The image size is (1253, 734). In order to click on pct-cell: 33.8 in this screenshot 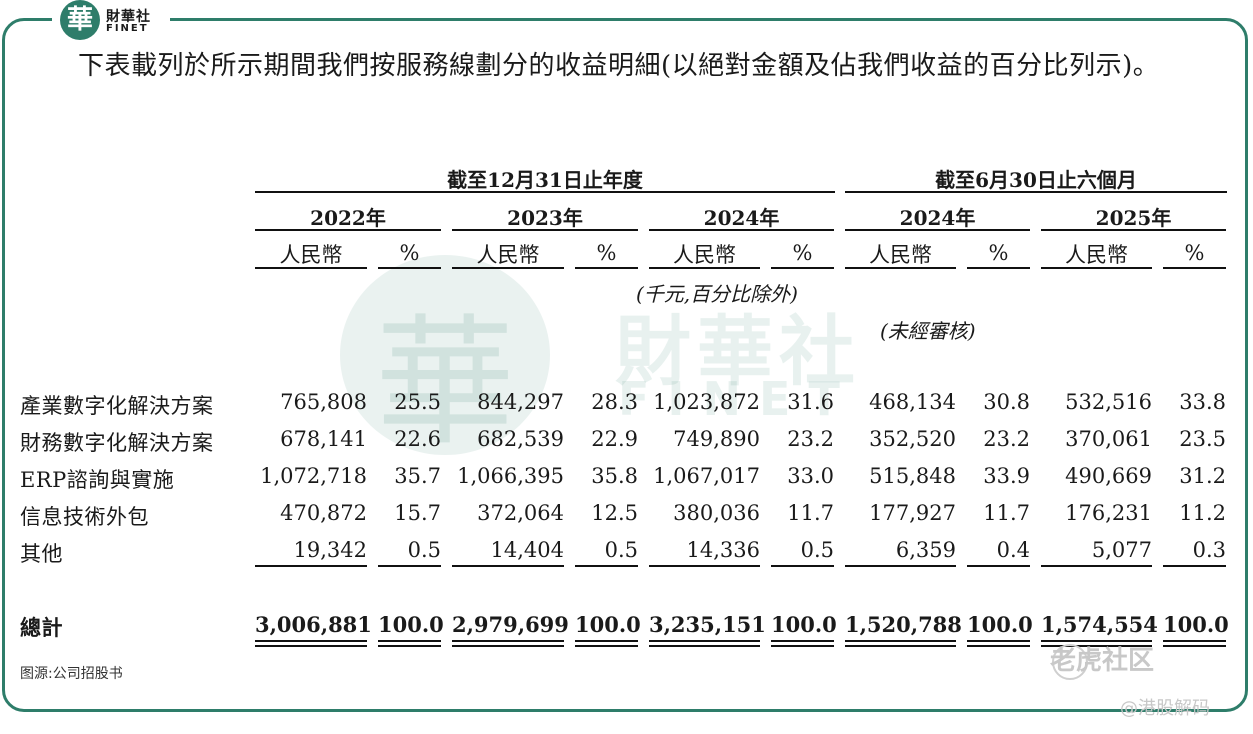, I will do `click(1202, 402)`.